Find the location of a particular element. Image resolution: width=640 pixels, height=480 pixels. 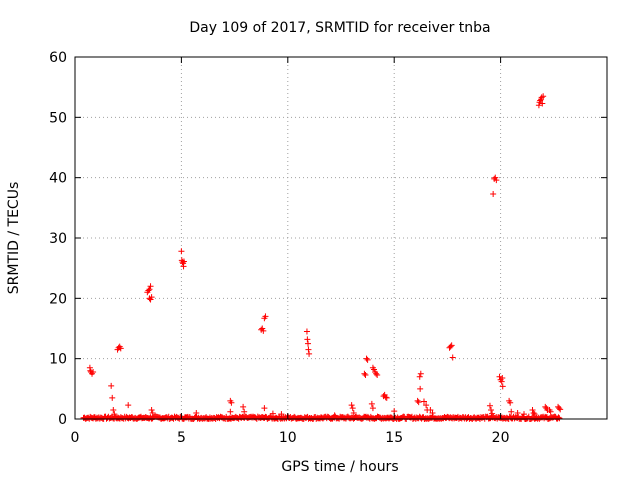

x-tick-label: 5 is located at coordinates (181, 438).